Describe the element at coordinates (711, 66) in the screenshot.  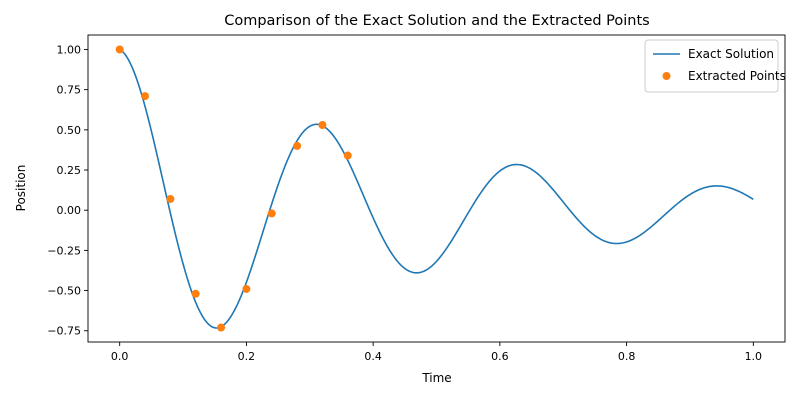
I see `legend-box` at that location.